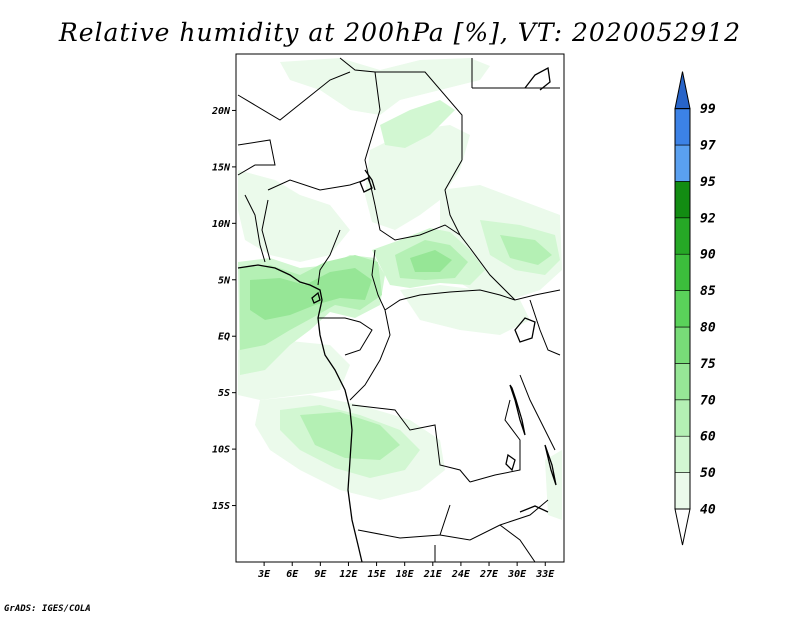  I want to click on longitude-axis: 3E 6E 9E 12E 15E 18E 21E 24E 27E 30E 33E, so click(406, 571).